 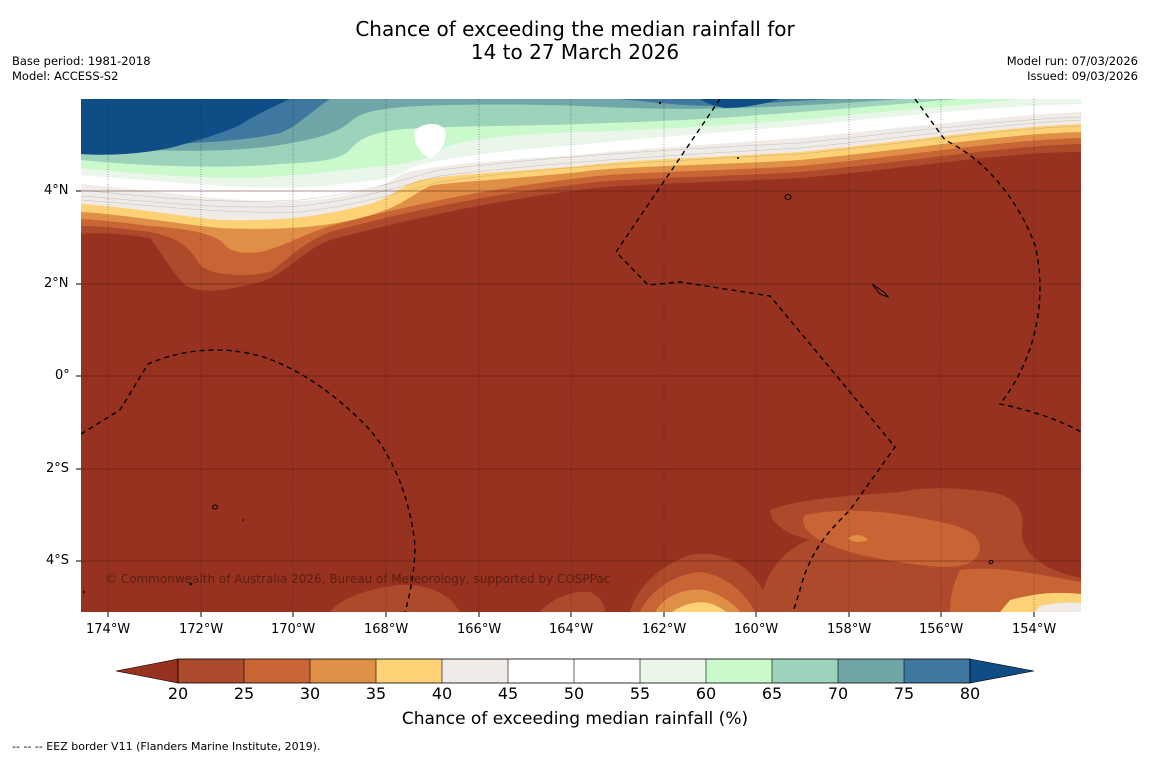 What do you see at coordinates (310, 693) in the screenshot?
I see `colorbar-tick-label: 30` at bounding box center [310, 693].